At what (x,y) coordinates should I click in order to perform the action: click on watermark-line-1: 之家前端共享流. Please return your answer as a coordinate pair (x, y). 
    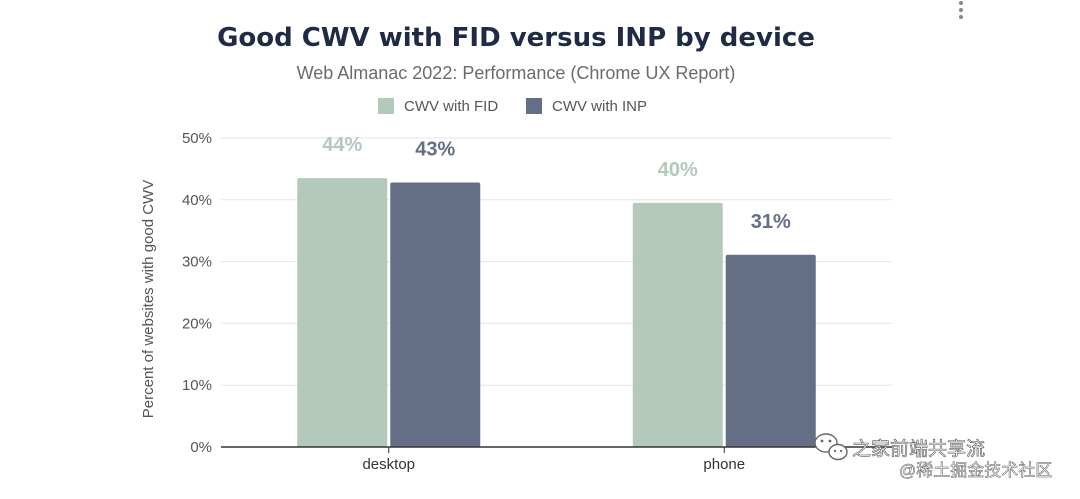
    Looking at the image, I should click on (918, 449).